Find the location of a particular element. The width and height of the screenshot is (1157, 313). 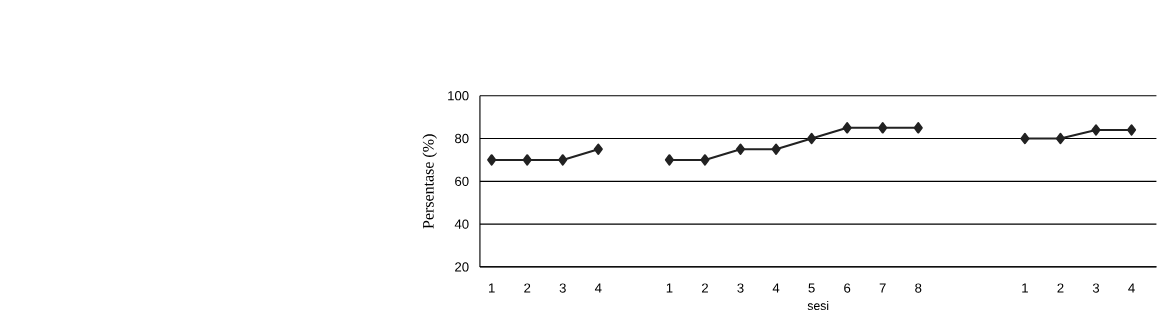

x-tick-label: 8 is located at coordinates (918, 288).